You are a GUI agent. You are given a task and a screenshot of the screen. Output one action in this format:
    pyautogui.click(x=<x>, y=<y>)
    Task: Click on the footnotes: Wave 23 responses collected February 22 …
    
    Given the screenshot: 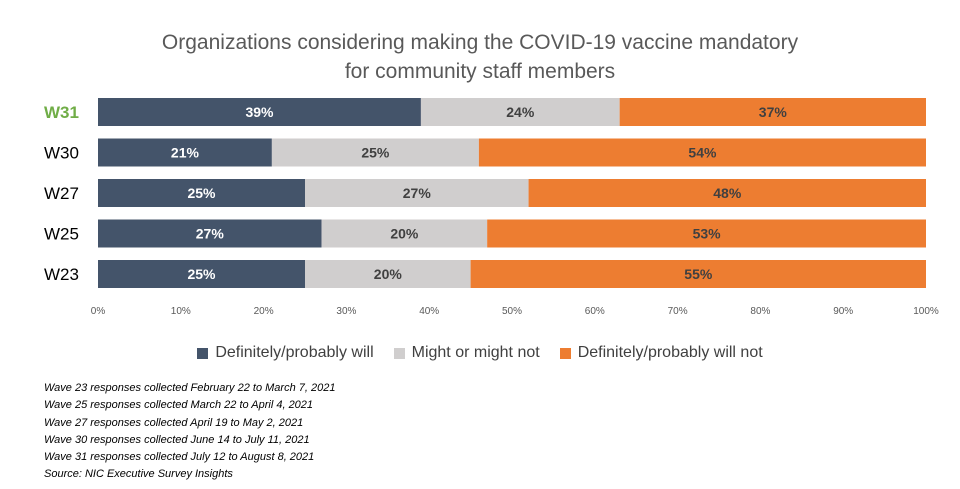 What is the action you would take?
    pyautogui.click(x=189, y=432)
    